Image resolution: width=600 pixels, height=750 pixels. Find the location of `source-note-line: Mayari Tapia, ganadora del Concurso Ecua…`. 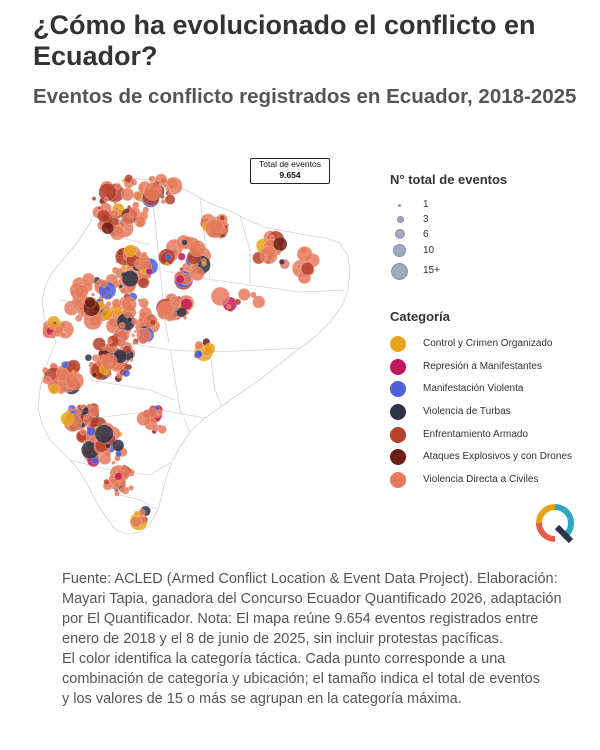

source-note-line: Mayari Tapia, ganadora del Concurso Ecua… is located at coordinates (312, 599).